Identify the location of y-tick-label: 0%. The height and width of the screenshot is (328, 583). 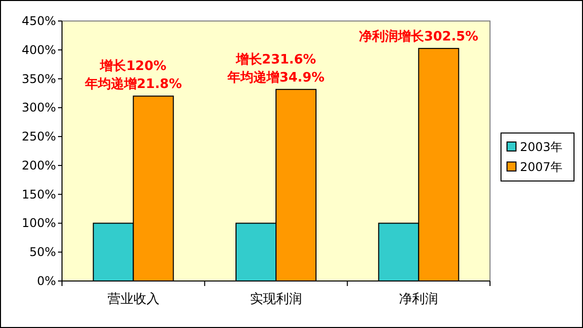
(46, 281).